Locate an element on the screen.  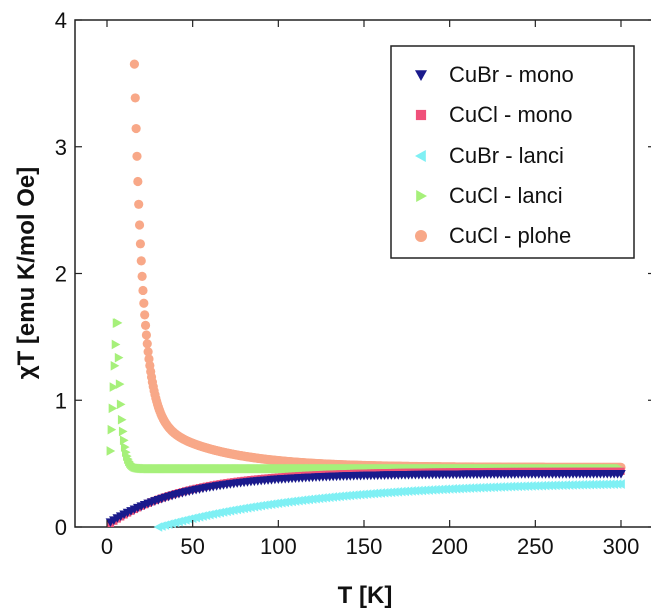
legend-label-cubr-lanci: CuBr - lanci is located at coordinates (506, 155).